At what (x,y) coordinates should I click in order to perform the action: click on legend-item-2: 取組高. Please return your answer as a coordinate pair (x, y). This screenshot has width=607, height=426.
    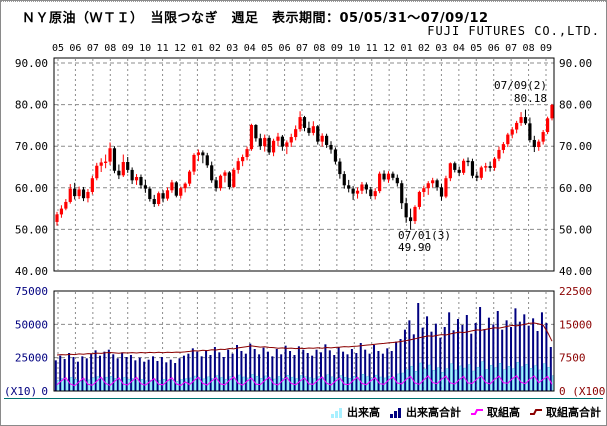
    Looking at the image, I should click on (495, 412).